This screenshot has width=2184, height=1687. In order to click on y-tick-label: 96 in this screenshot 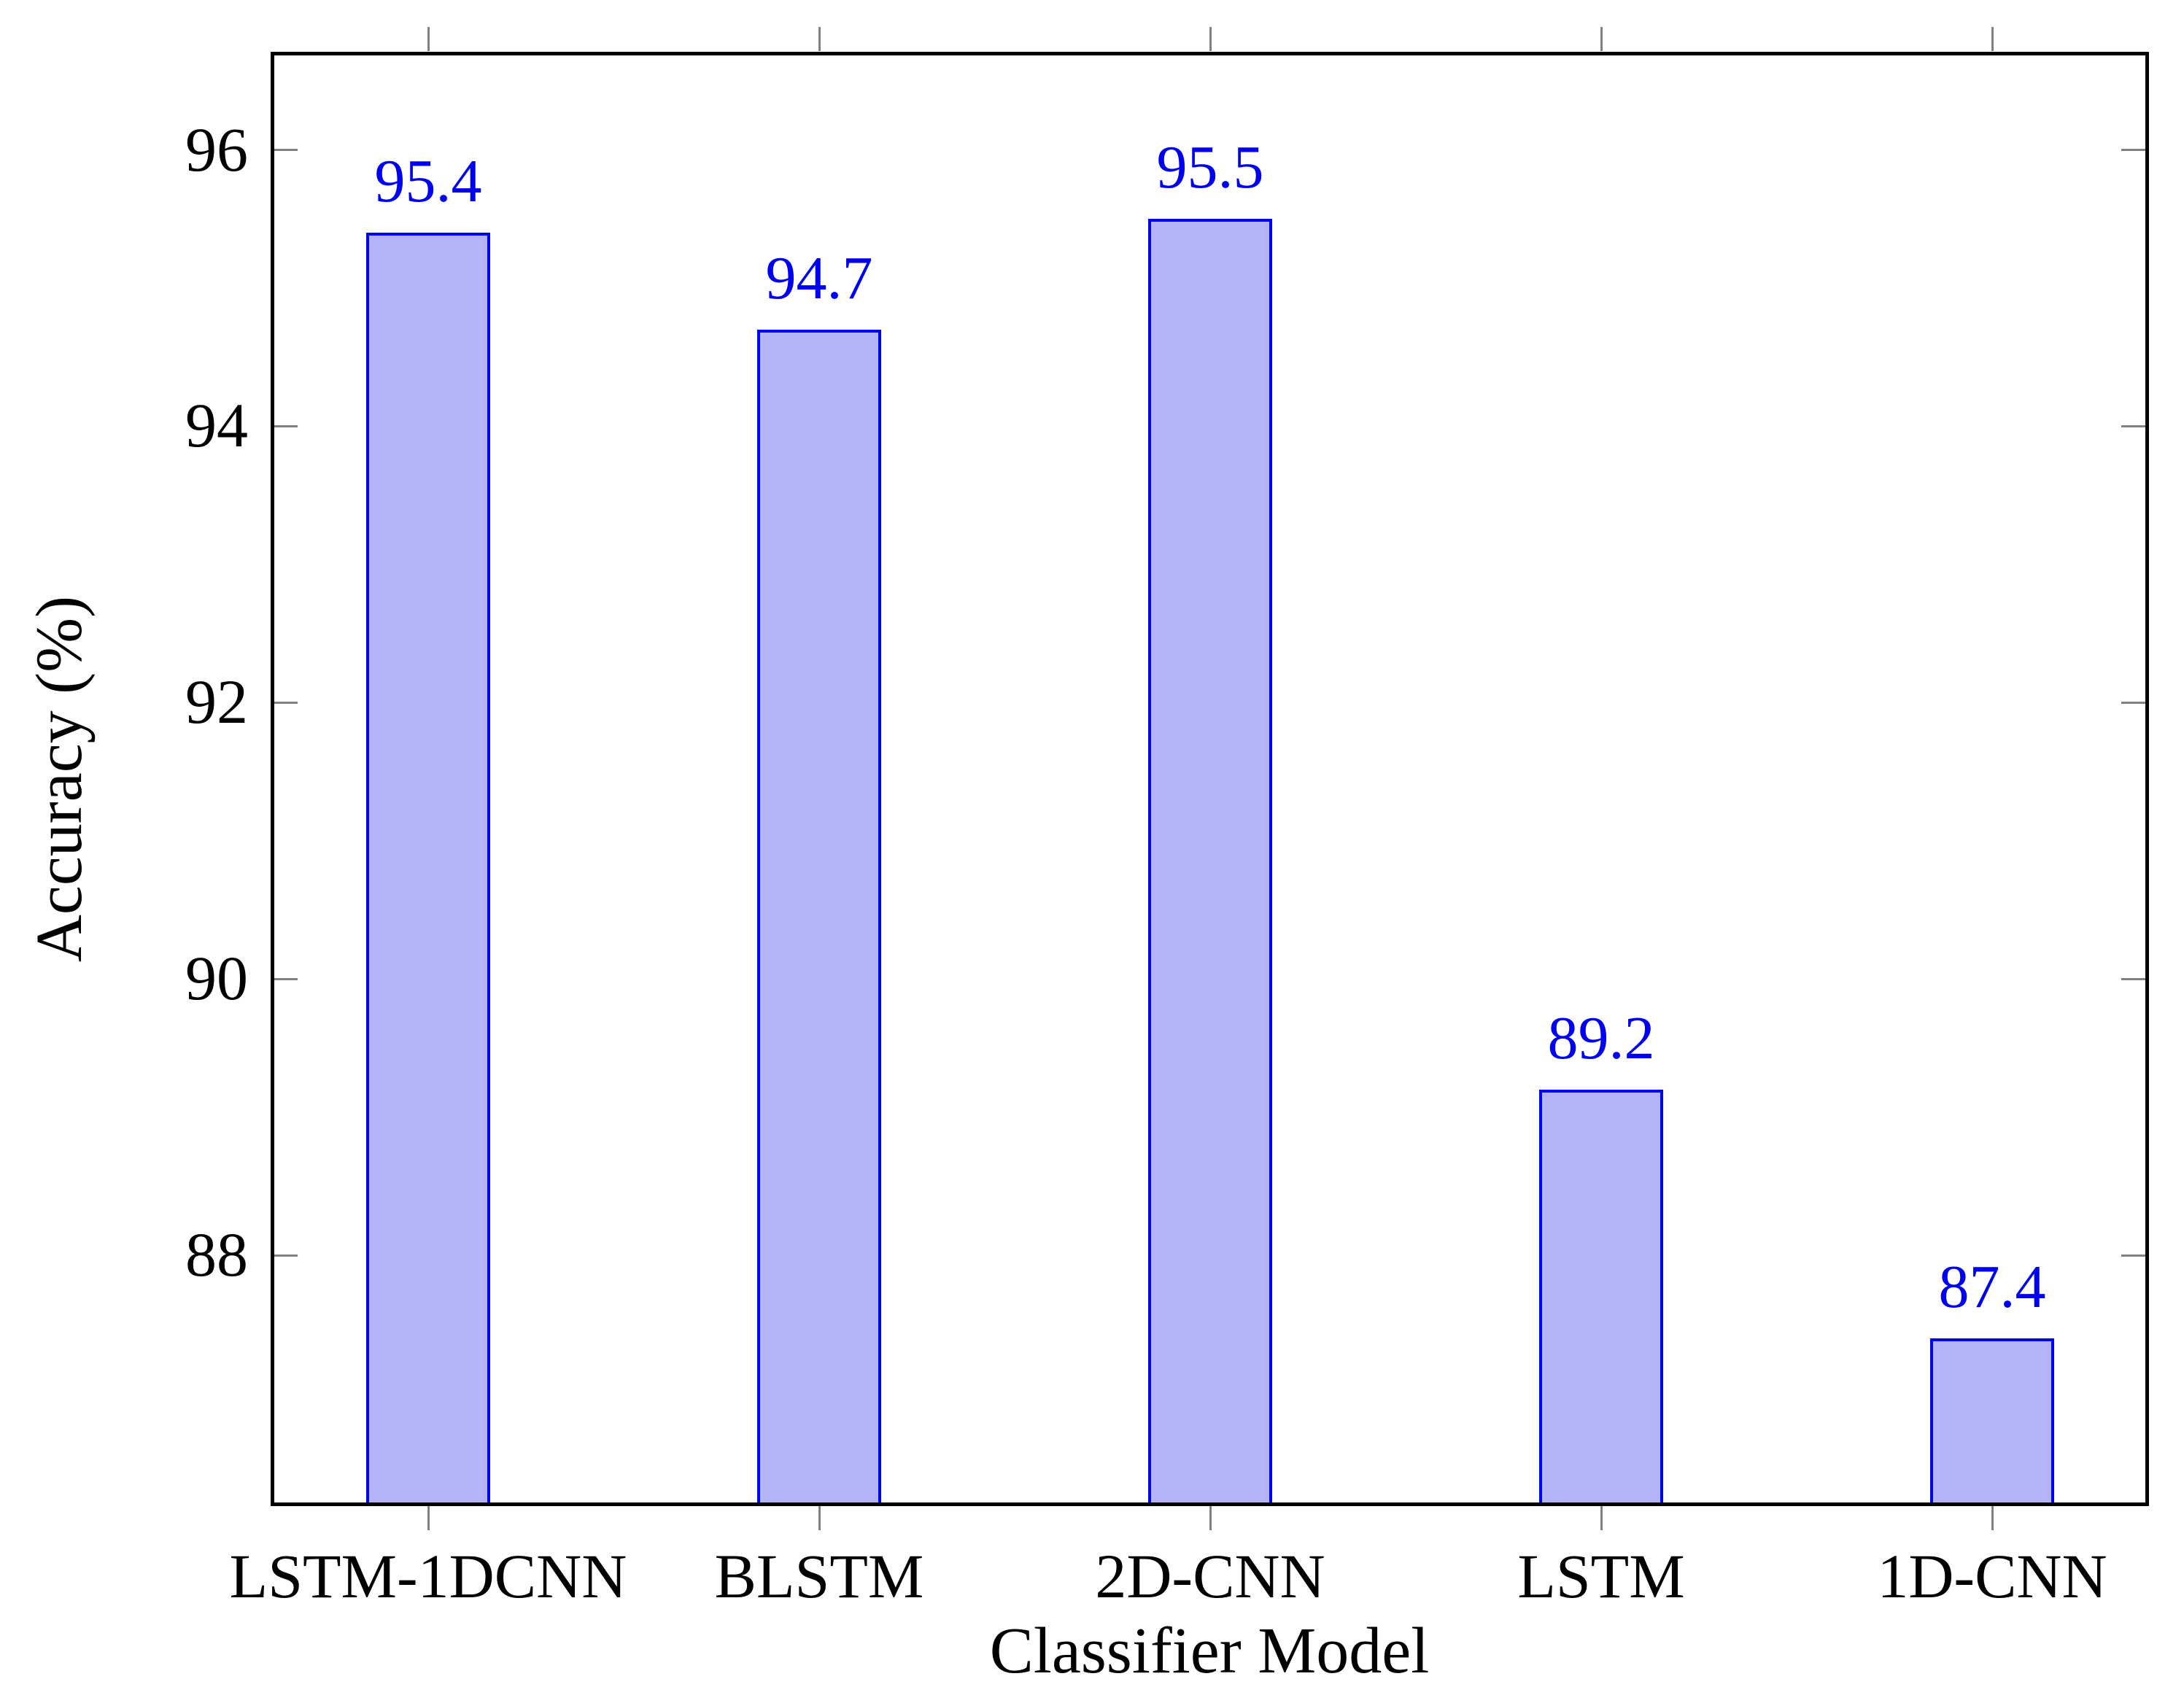, I will do `click(216, 149)`.